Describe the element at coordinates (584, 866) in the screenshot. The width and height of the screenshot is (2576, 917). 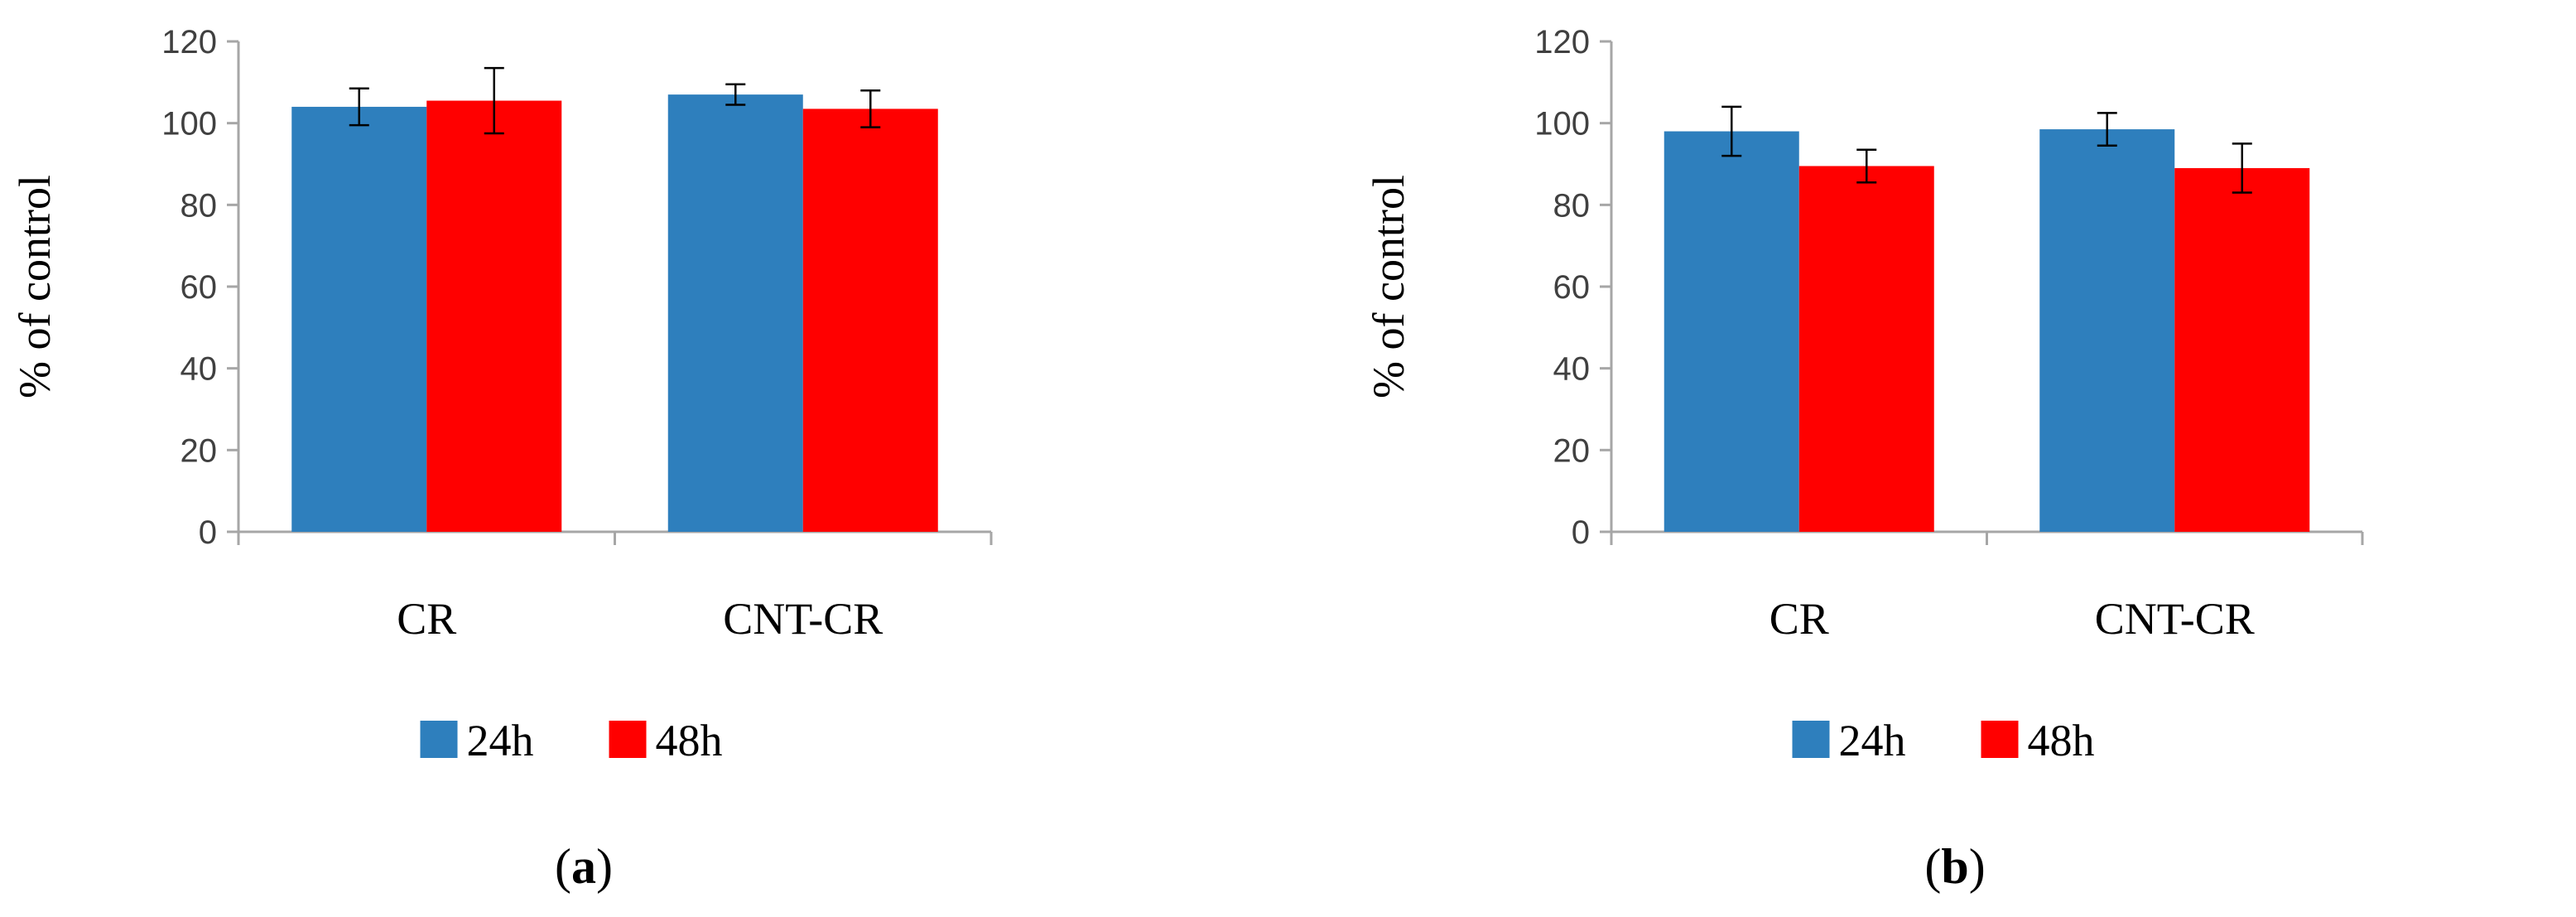
I see `panel-label: (a)` at that location.